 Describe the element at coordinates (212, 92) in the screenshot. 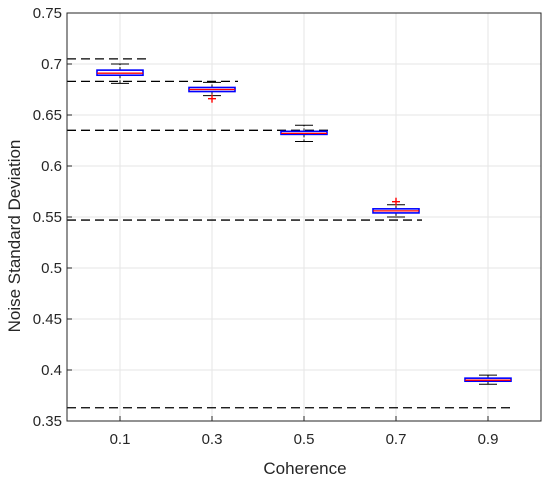

I see `box-0.3` at that location.